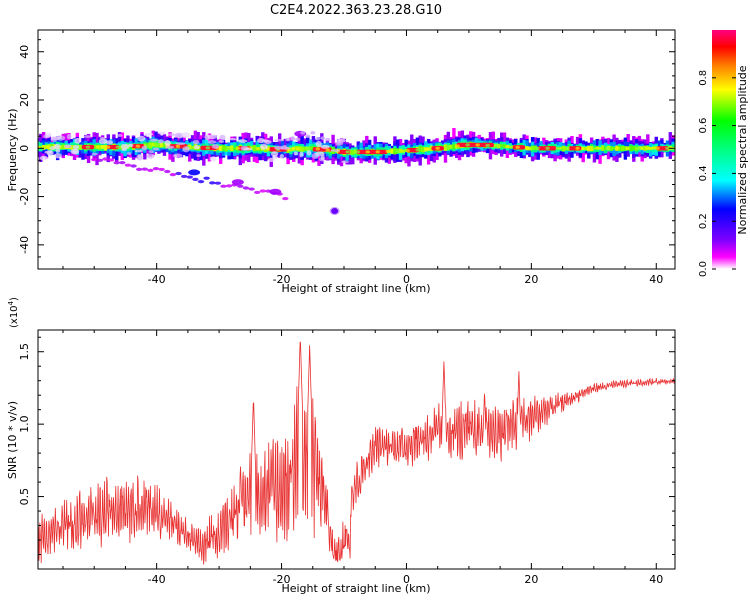 Image resolution: width=750 pixels, height=600 pixels. I want to click on colorbar-tick-label: 0.2, so click(703, 221).